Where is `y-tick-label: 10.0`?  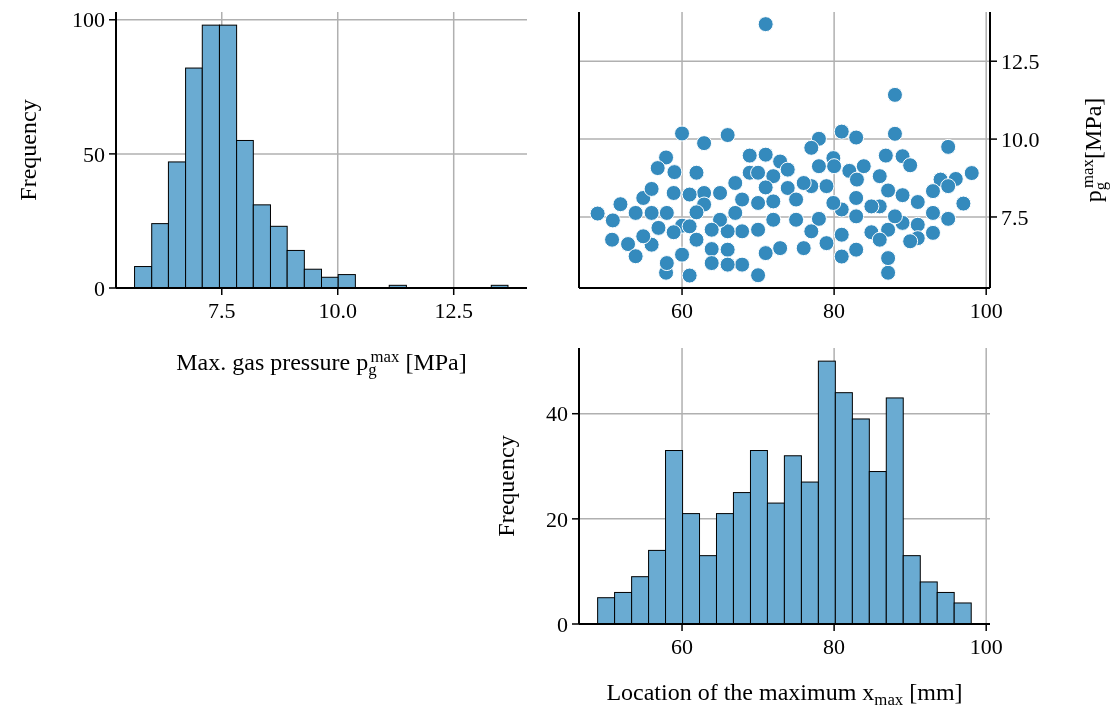 y-tick-label: 10.0 is located at coordinates (1020, 139).